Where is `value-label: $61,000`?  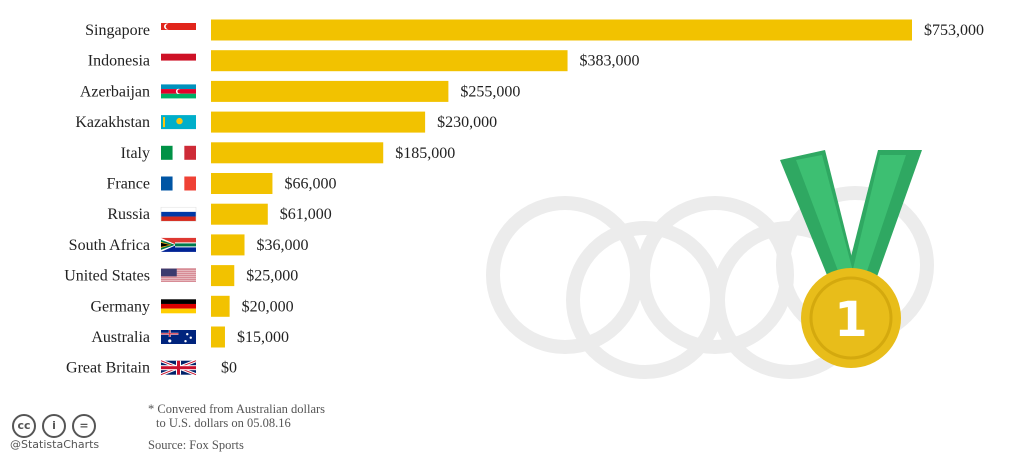
value-label: $61,000 is located at coordinates (306, 214).